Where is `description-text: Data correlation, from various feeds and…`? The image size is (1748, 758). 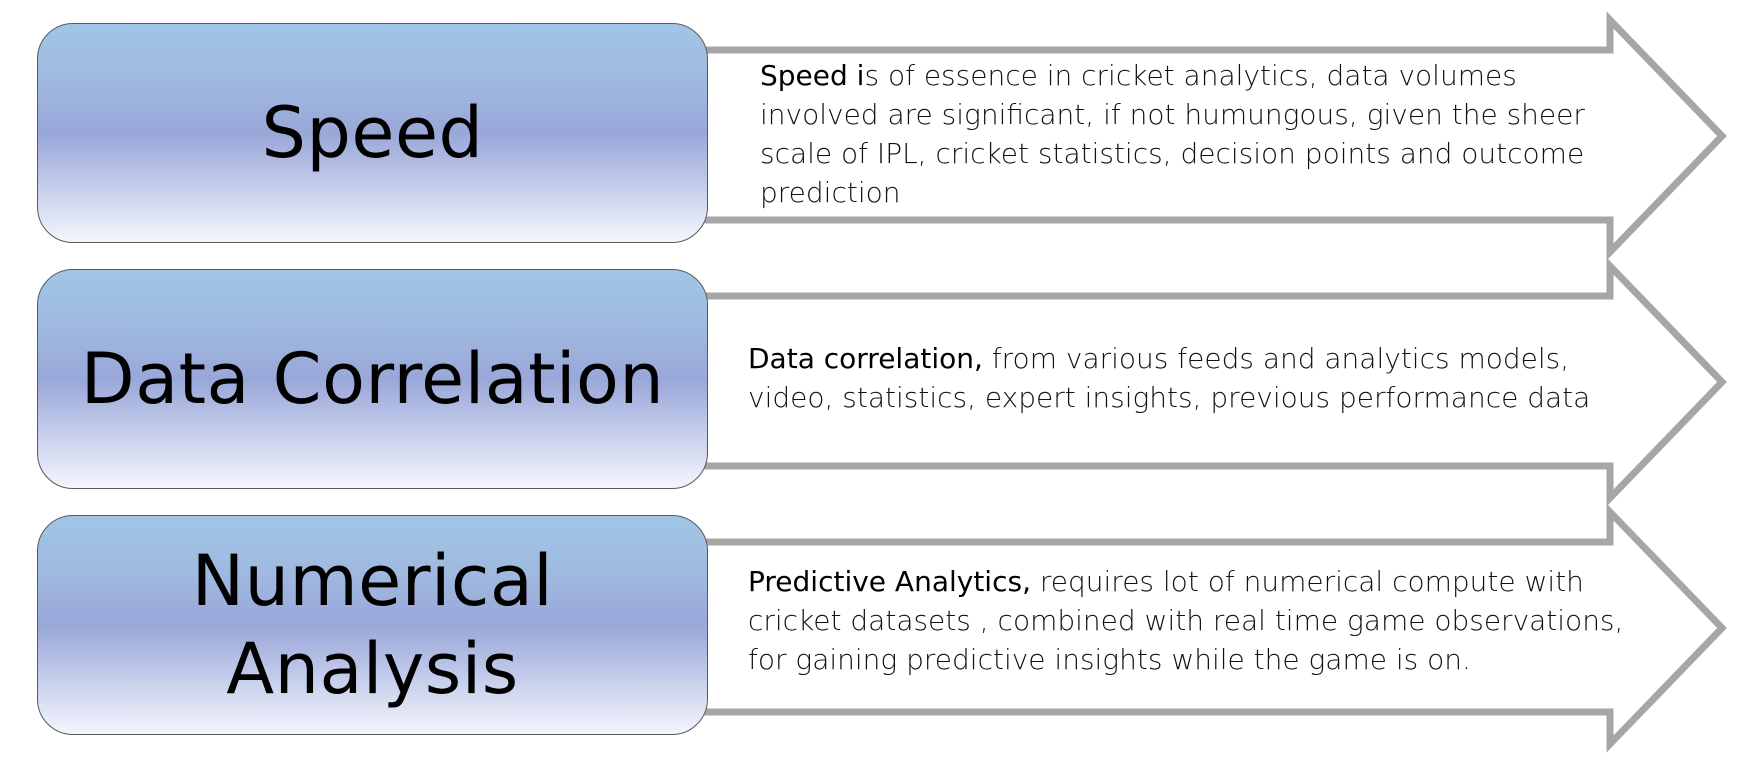
description-text: Data correlation, from various feeds and… is located at coordinates (1188, 378).